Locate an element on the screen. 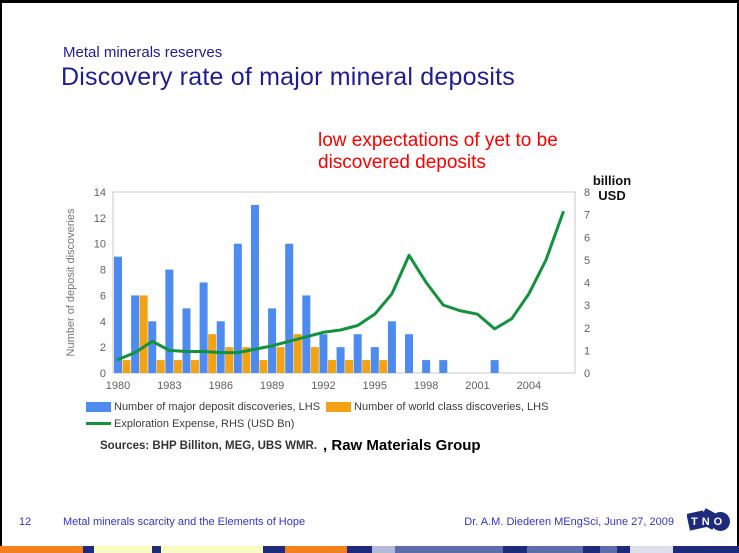  right-axis-title: billion USD is located at coordinates (612, 188).